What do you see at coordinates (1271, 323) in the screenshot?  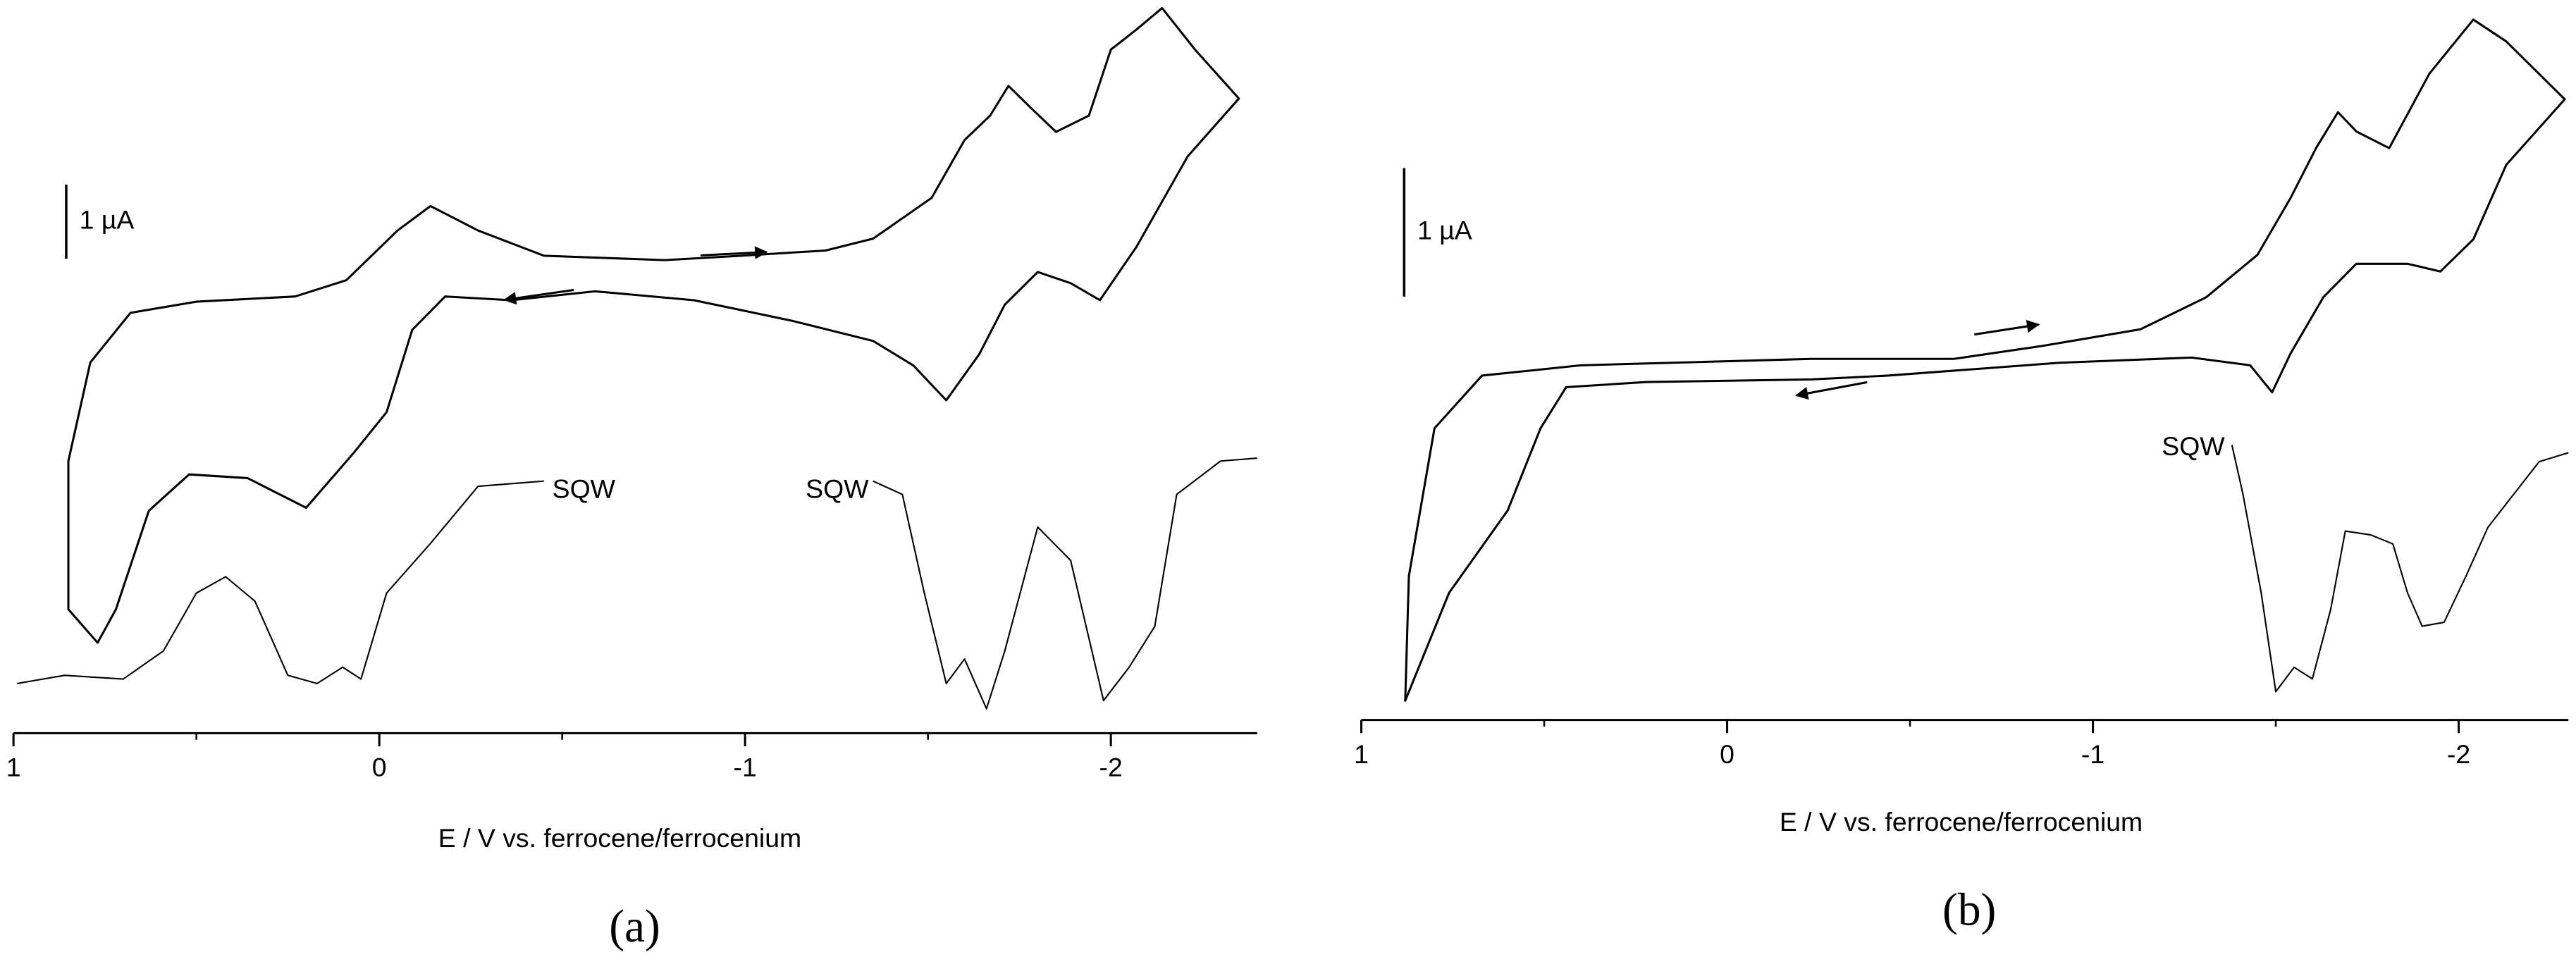 I see `sweep-arrows` at bounding box center [1271, 323].